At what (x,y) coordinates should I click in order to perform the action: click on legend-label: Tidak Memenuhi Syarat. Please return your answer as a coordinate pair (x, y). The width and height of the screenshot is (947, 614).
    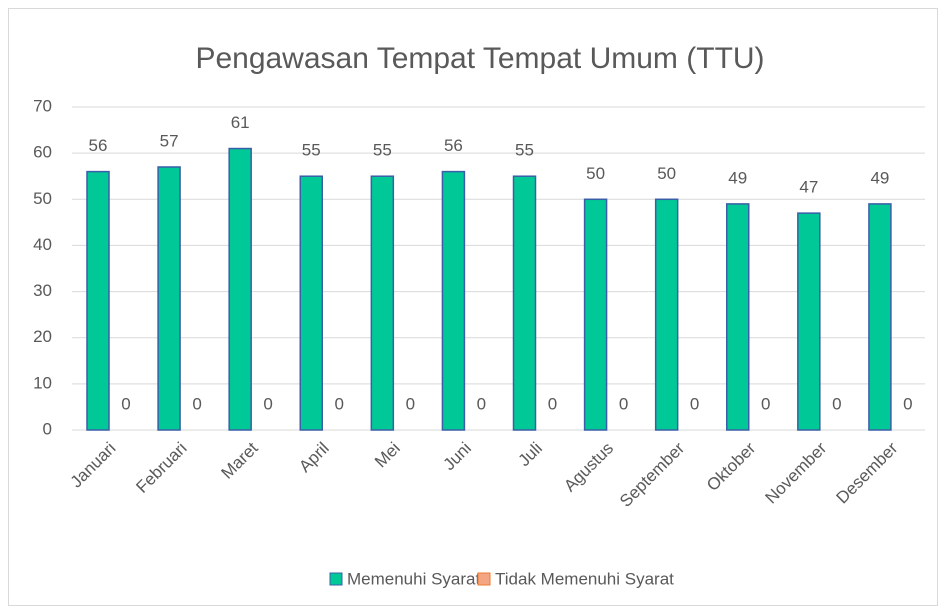
    Looking at the image, I should click on (584, 578).